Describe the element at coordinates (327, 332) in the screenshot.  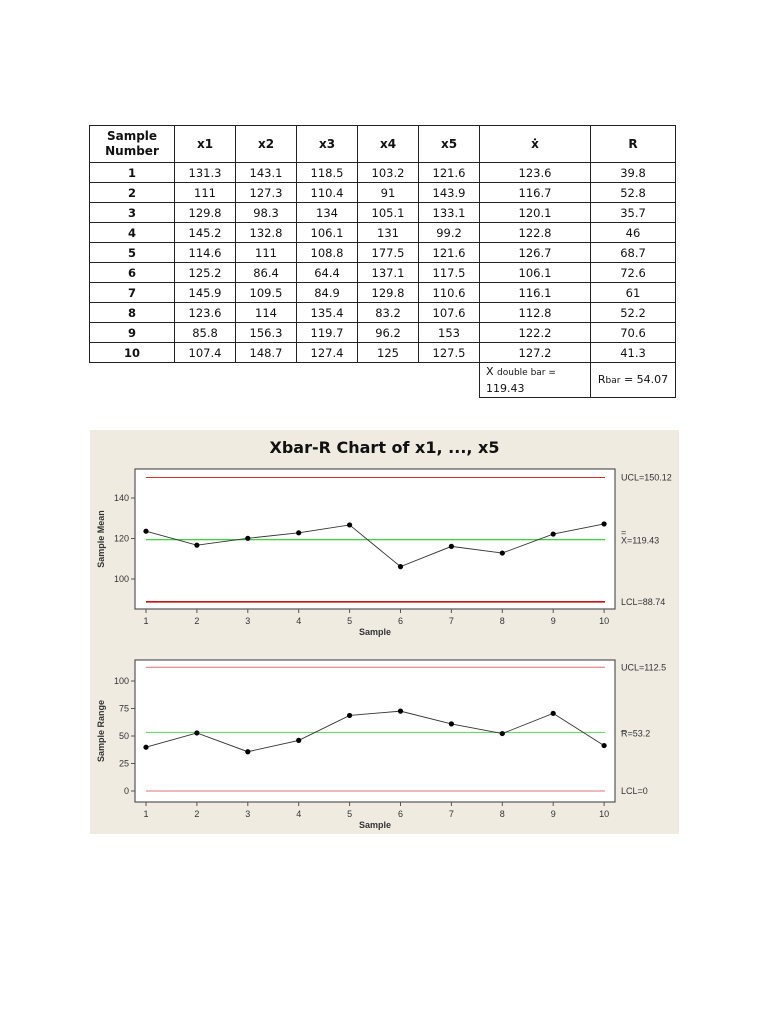
I see `value-cell: 119.7` at that location.